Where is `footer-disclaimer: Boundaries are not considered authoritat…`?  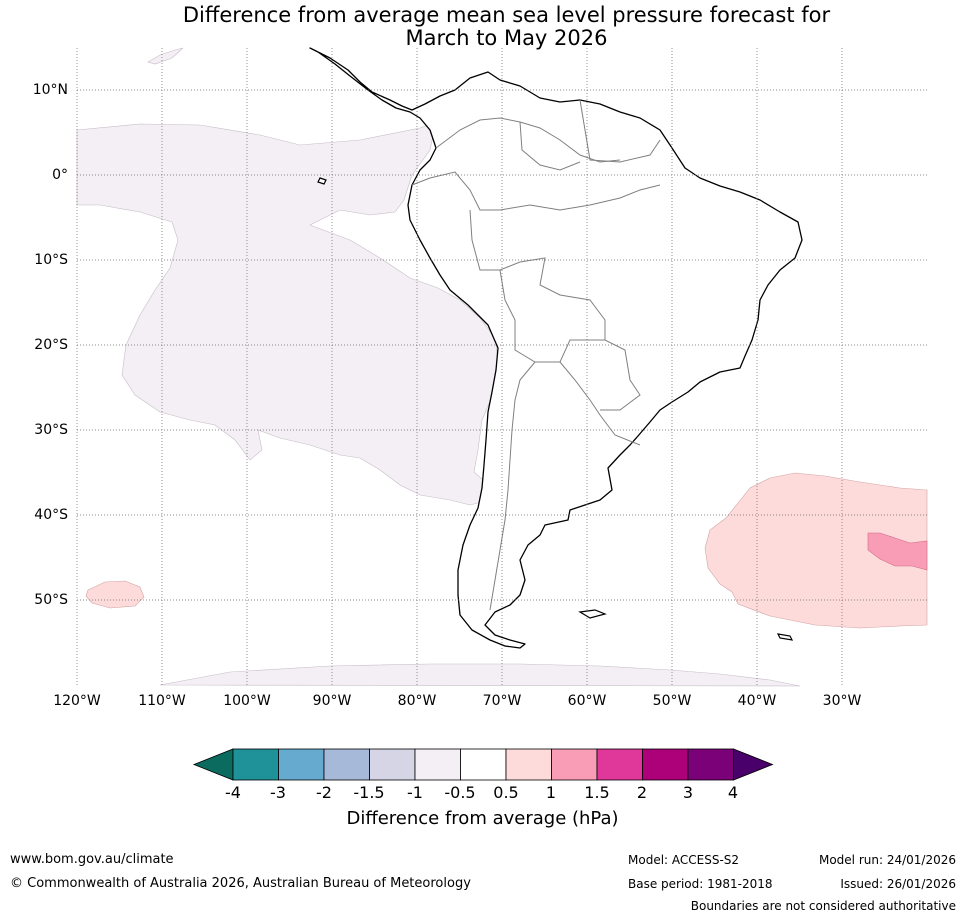 footer-disclaimer: Boundaries are not considered authoritat… is located at coordinates (823, 906).